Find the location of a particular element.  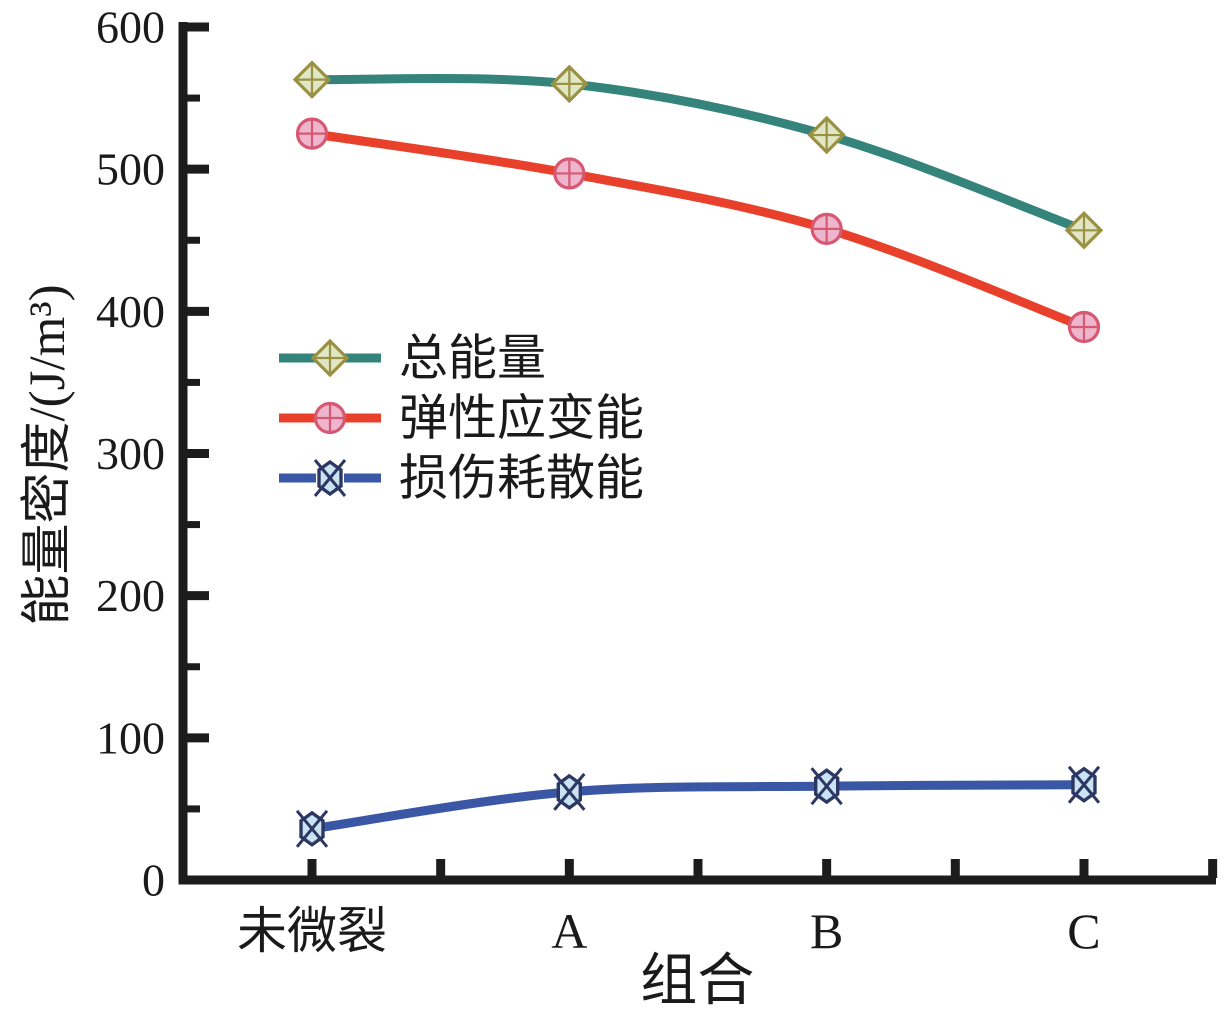

series-diamond-cross is located at coordinates (698, 155).